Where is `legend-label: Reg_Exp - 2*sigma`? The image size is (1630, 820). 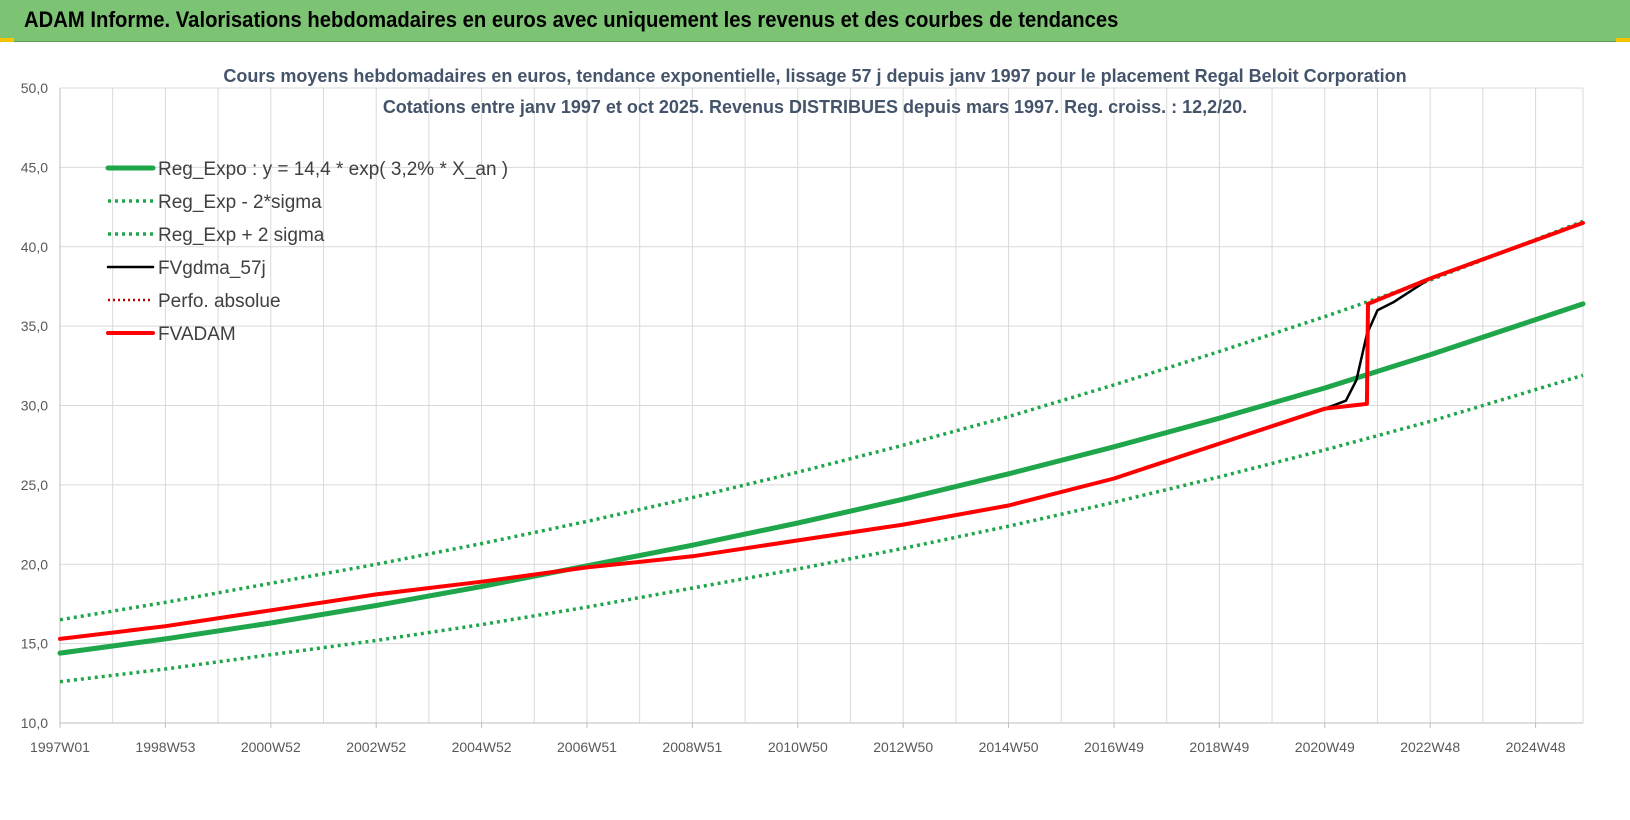
legend-label: Reg_Exp - 2*sigma is located at coordinates (240, 202).